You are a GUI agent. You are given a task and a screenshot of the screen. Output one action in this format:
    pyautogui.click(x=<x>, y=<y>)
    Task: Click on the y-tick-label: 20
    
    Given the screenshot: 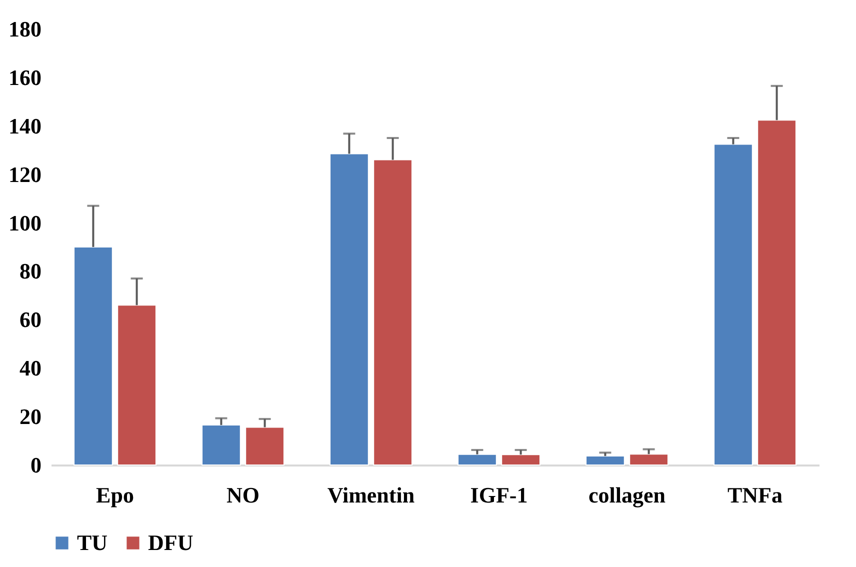 What is the action you would take?
    pyautogui.click(x=31, y=417)
    